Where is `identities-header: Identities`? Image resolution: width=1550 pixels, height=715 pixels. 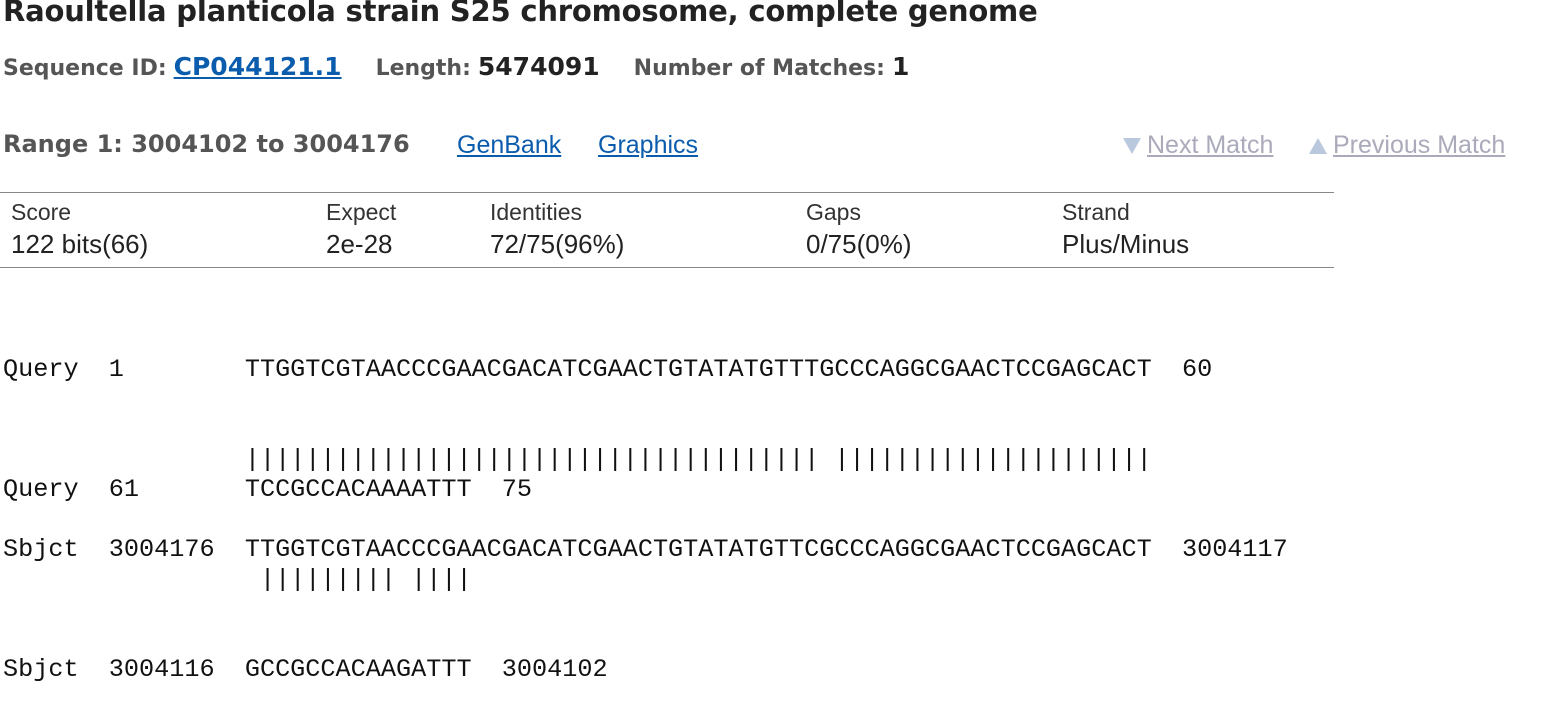 identities-header: Identities is located at coordinates (536, 212).